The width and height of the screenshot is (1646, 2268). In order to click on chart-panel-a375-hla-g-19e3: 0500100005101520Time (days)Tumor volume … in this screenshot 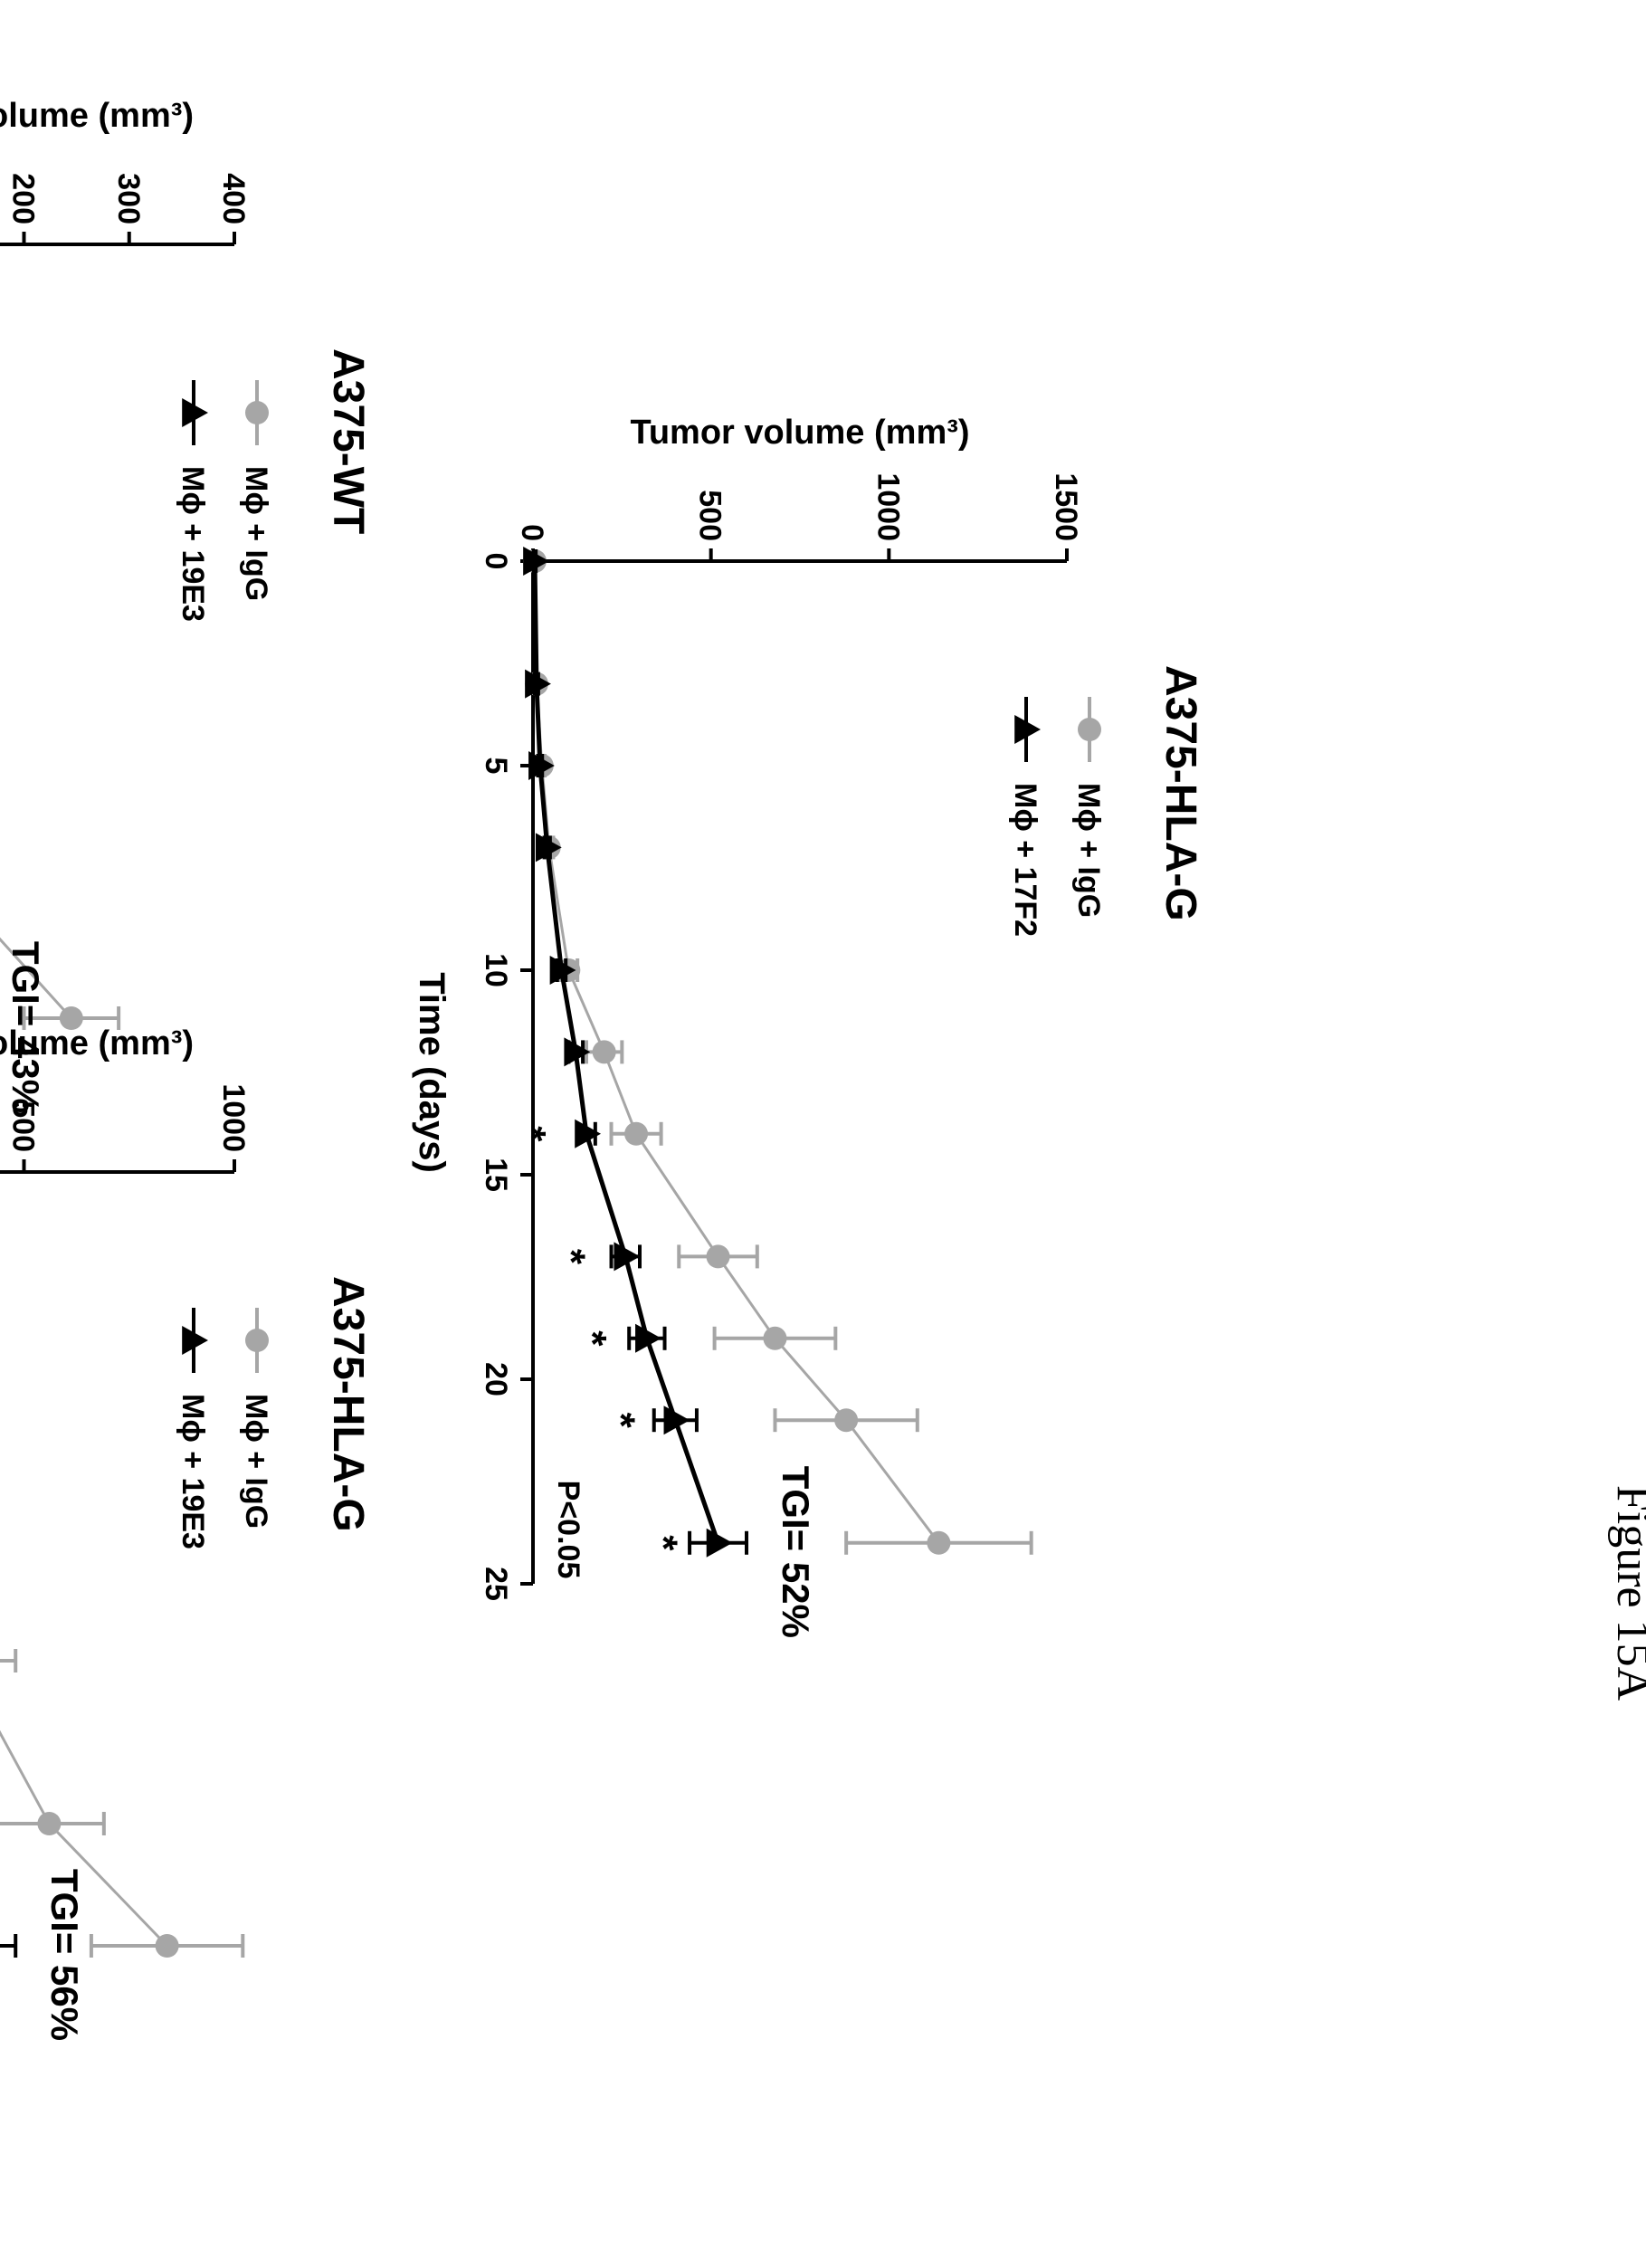, I will do `click(186, 1532)`.